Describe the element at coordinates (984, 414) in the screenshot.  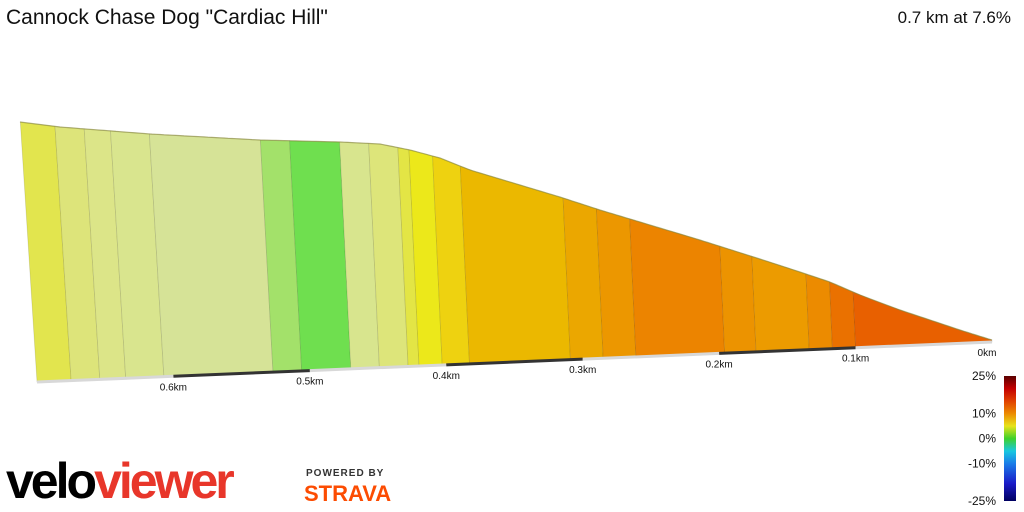
I see `legend-label: 10%` at that location.